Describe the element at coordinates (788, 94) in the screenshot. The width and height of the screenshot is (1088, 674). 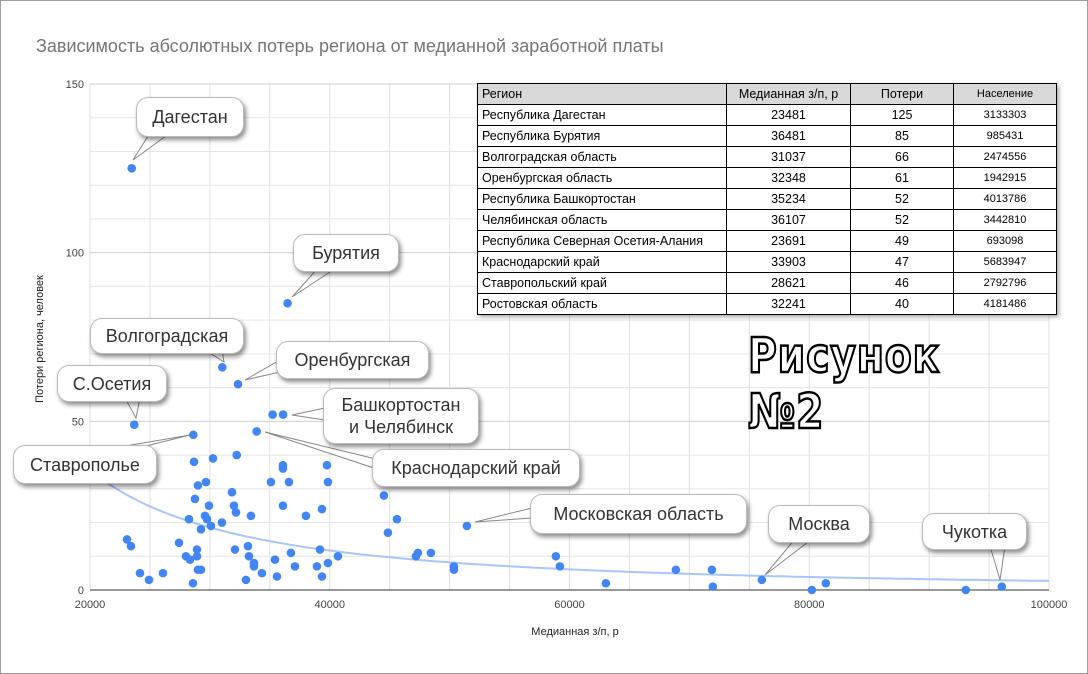
I see `column-header: Медианная з/п, р` at that location.